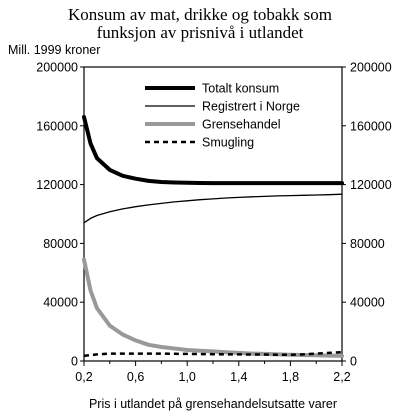 This screenshot has height=420, width=412. What do you see at coordinates (238, 377) in the screenshot?
I see `x-tick-label: 1,4` at bounding box center [238, 377].